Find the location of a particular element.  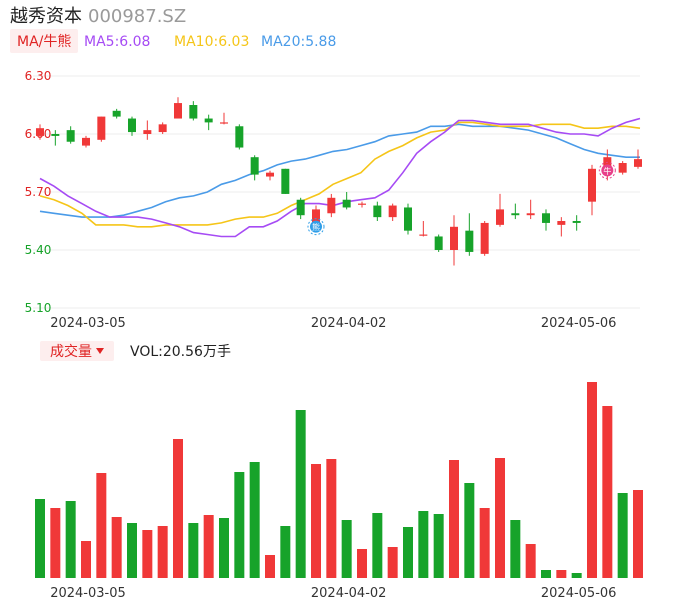

bull-icon is located at coordinates (607, 170).